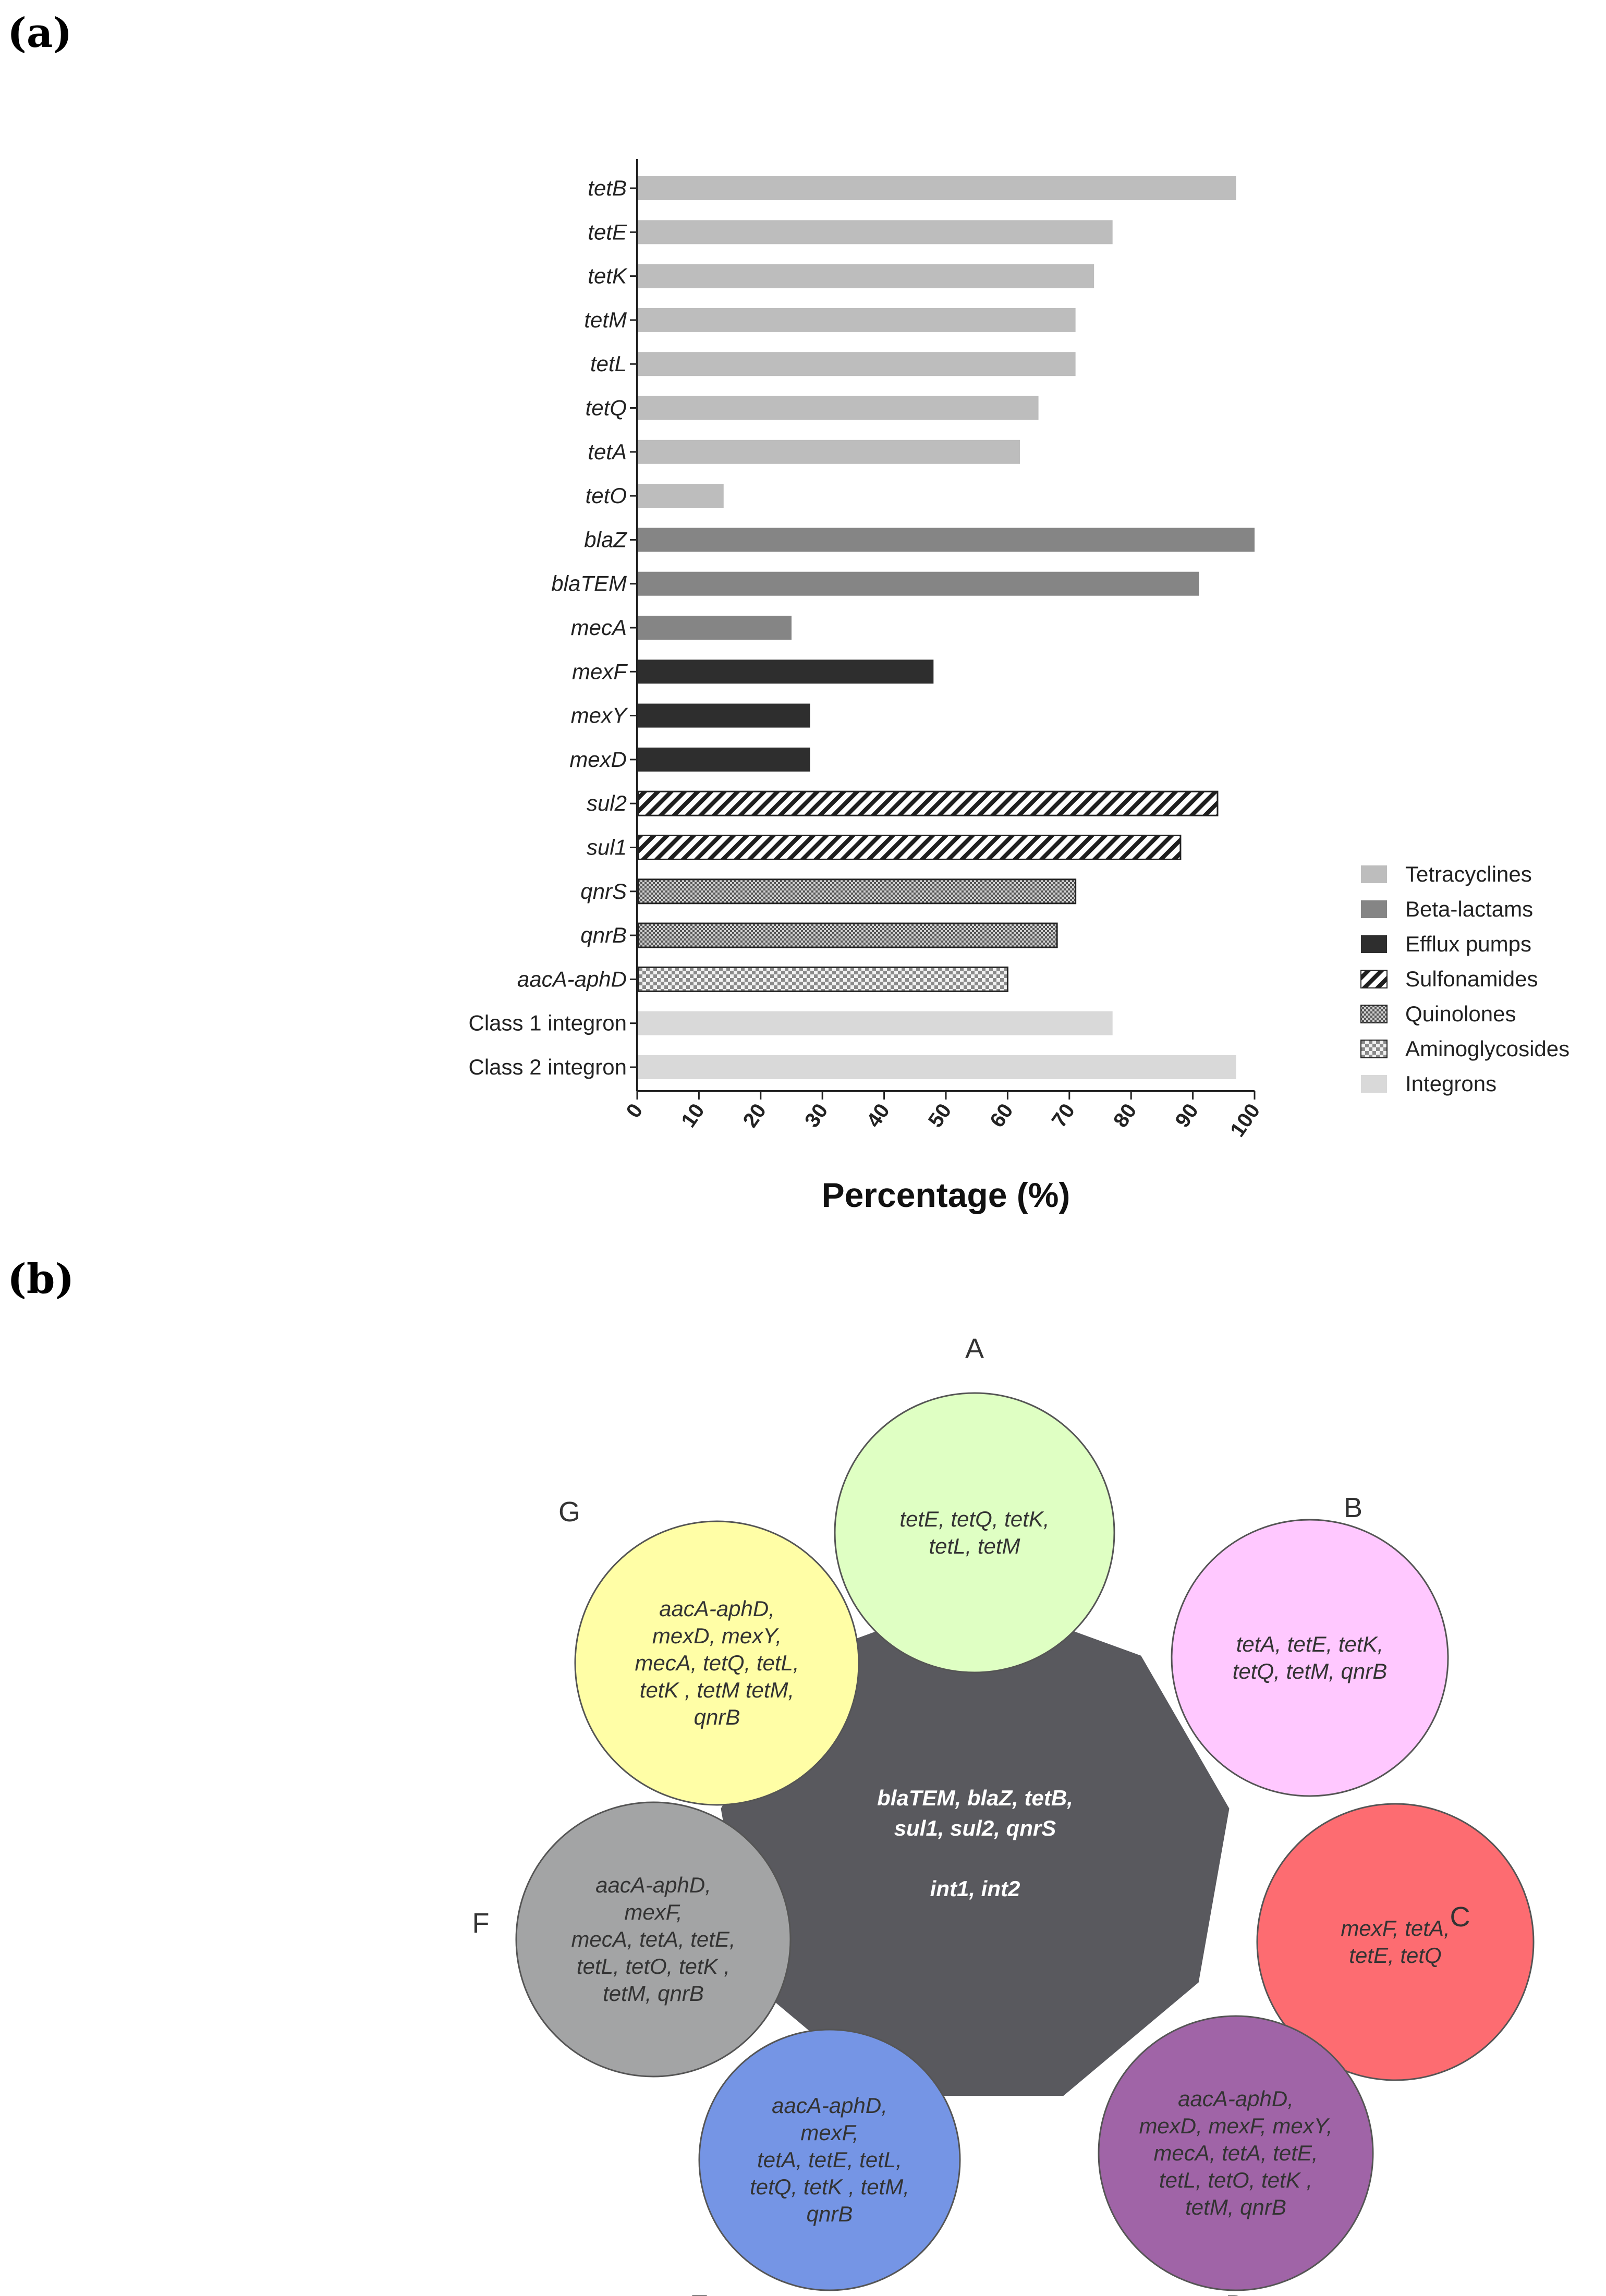 The height and width of the screenshot is (2296, 1606). Describe the element at coordinates (1374, 944) in the screenshot. I see `legend-swatch-efflux-pumps` at that location.